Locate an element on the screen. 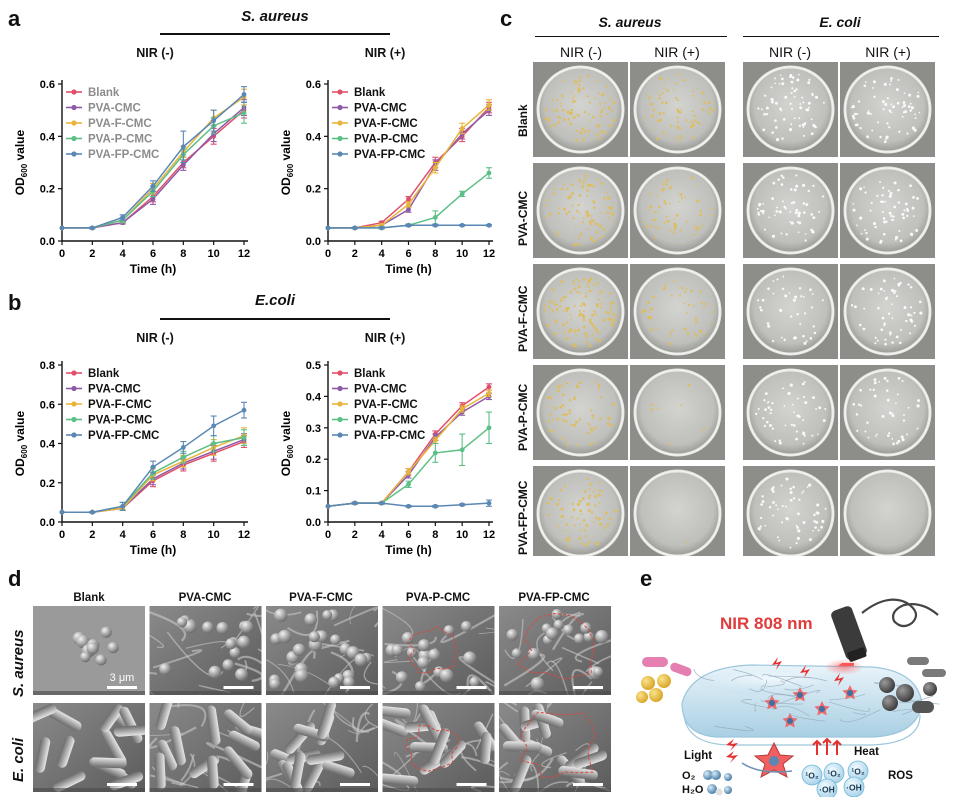 The image size is (955, 803). data-point-pva-f-cmc is located at coordinates (462, 409).